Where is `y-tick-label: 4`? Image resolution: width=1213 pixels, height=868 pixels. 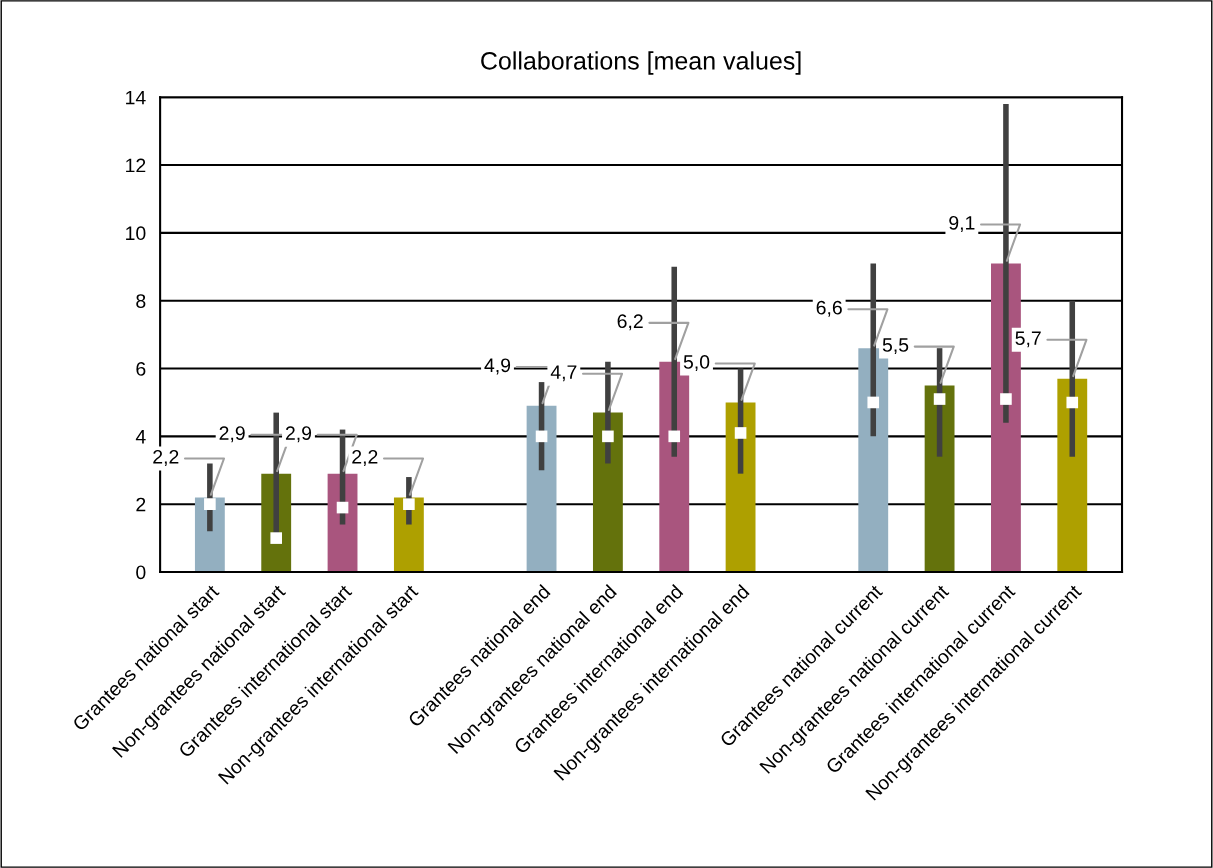 y-tick-label: 4 is located at coordinates (140, 437).